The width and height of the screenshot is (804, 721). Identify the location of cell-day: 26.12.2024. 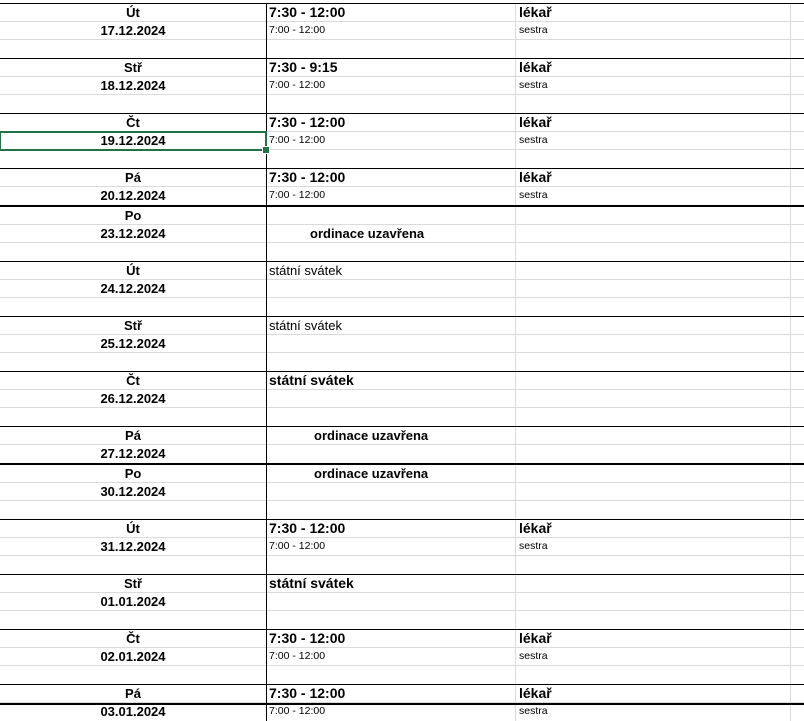
(133, 398).